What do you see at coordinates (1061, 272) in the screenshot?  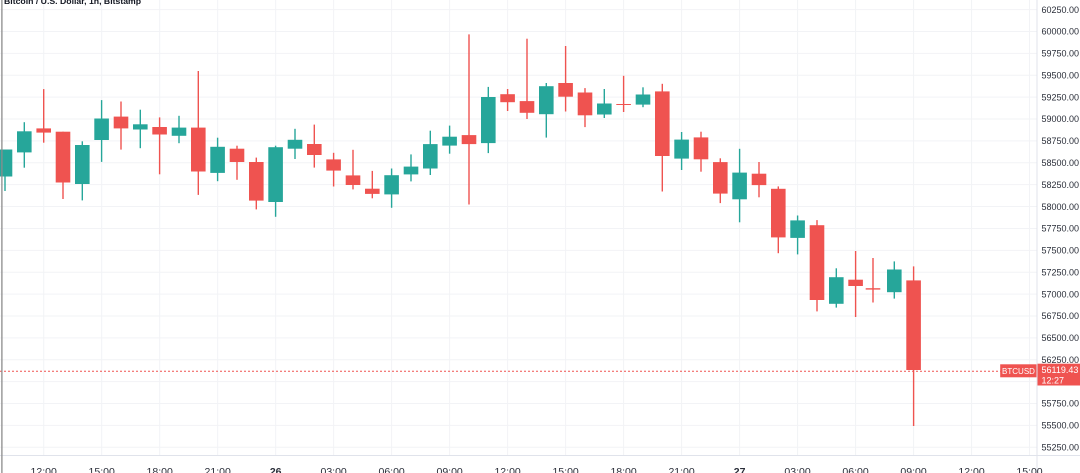 I see `svg-text: 57250.00` at bounding box center [1061, 272].